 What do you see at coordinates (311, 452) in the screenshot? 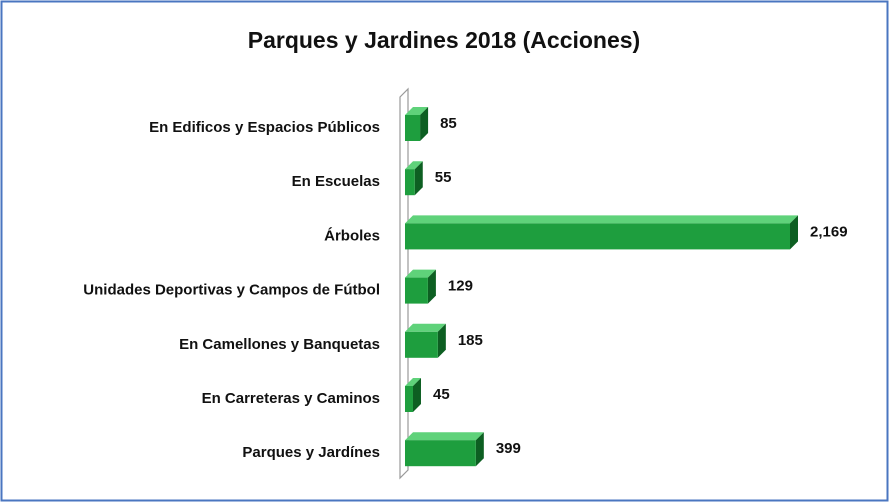
I see `category-label: Parques y Jardínes` at bounding box center [311, 452].